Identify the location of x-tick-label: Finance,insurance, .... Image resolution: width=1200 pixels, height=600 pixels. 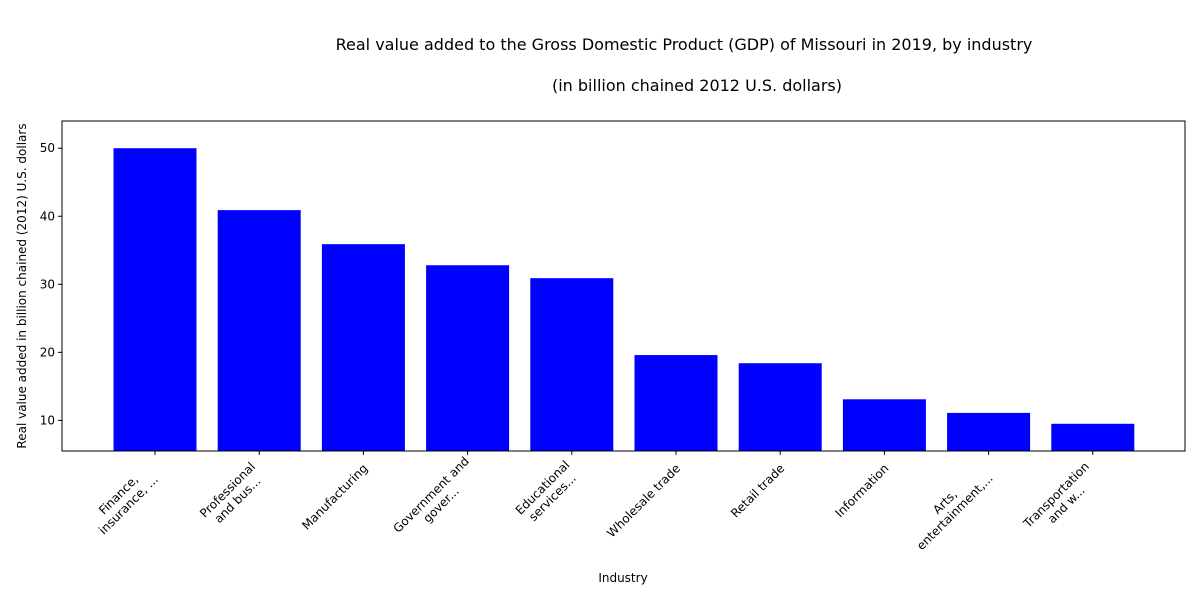
(123, 499).